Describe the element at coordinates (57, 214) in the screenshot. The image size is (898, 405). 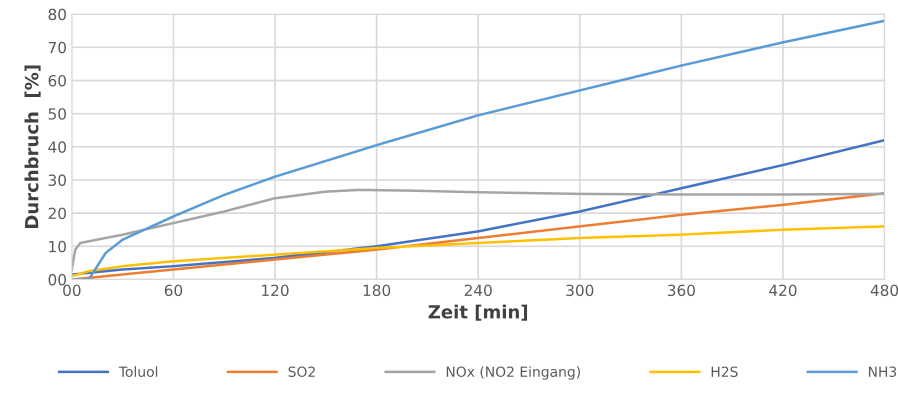
I see `y-tick-label: 20` at that location.